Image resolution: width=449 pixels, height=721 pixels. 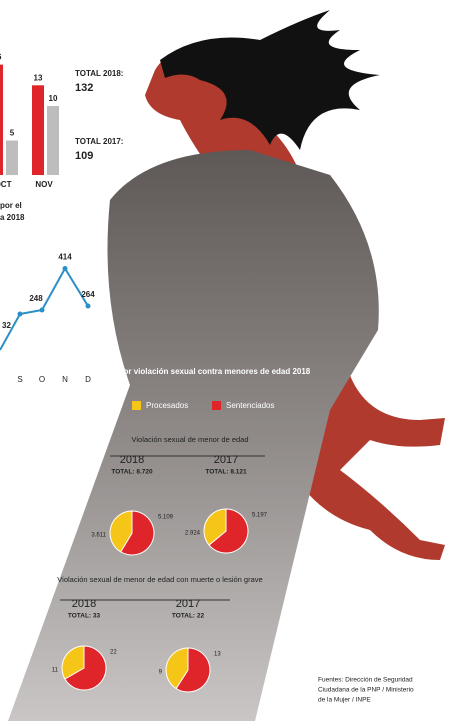 I want to click on legend-label: Sentenciados, so click(x=250, y=405).